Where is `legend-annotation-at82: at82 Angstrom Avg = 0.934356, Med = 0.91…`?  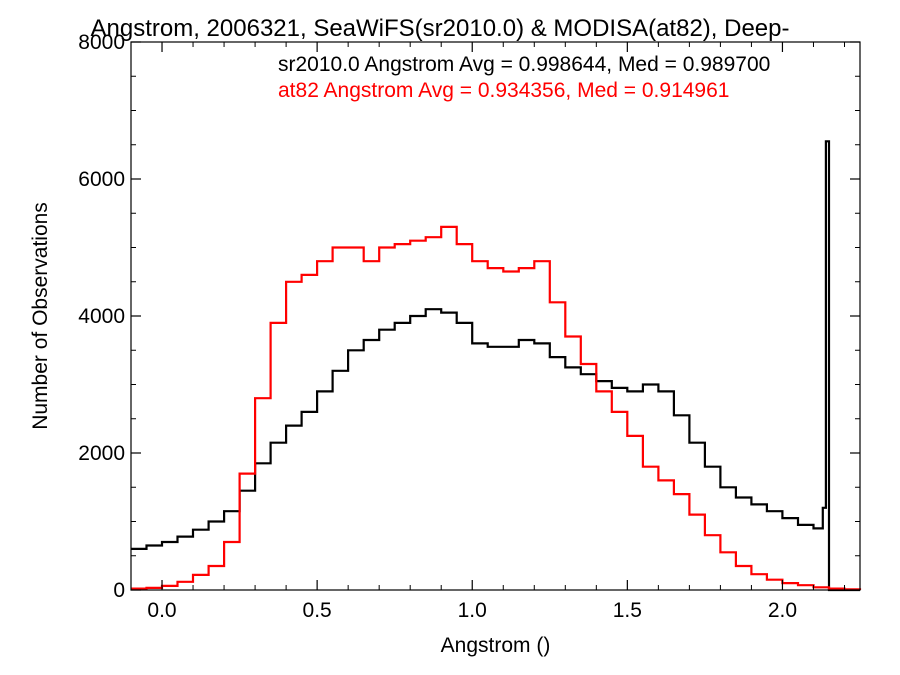
legend-annotation-at82: at82 Angstrom Avg = 0.934356, Med = 0.91… is located at coordinates (503, 90).